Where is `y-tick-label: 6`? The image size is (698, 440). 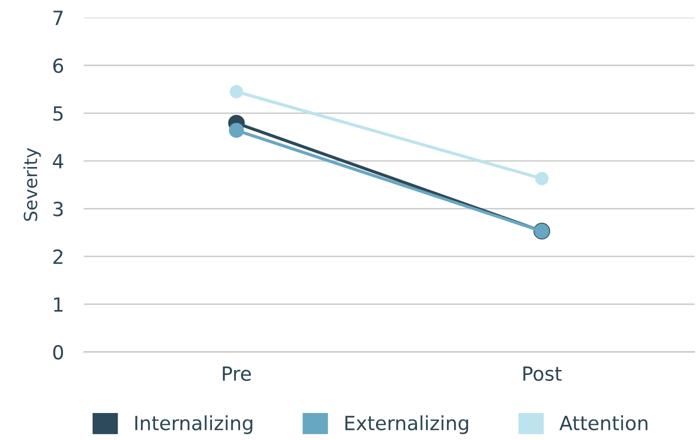 y-tick-label: 6 is located at coordinates (58, 66).